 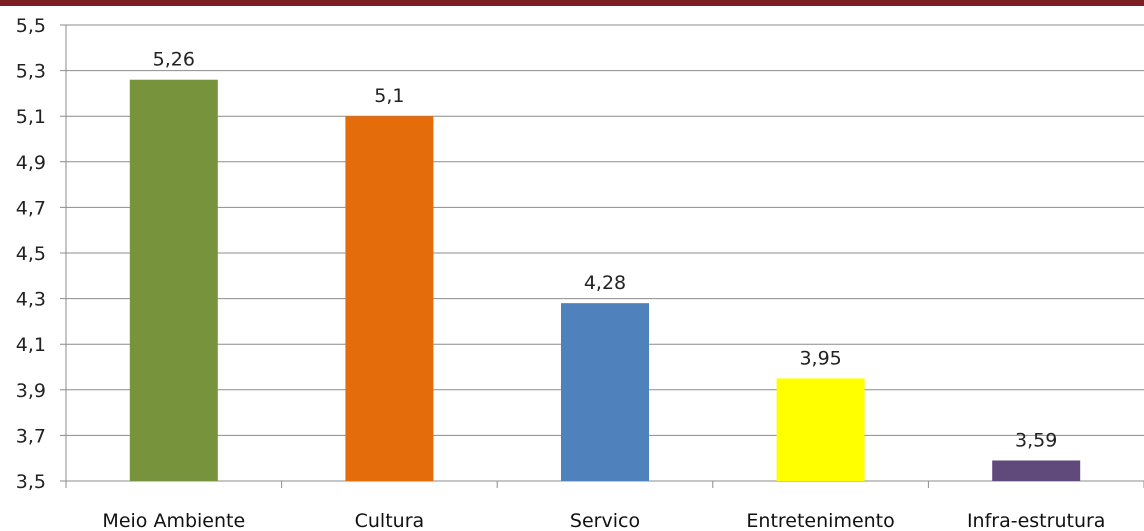 I want to click on y-tick-label: 4,7, so click(x=31, y=208).